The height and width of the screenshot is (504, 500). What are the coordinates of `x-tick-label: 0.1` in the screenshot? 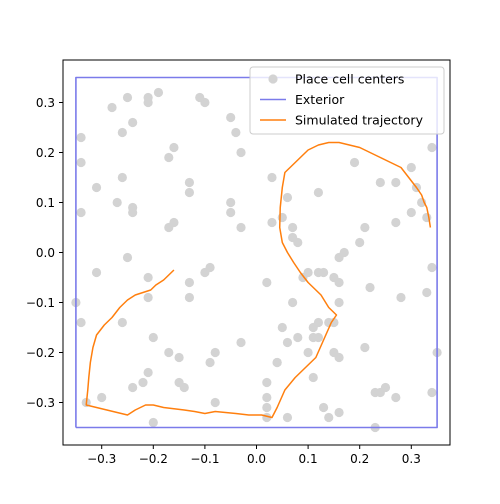 It's located at (308, 459).